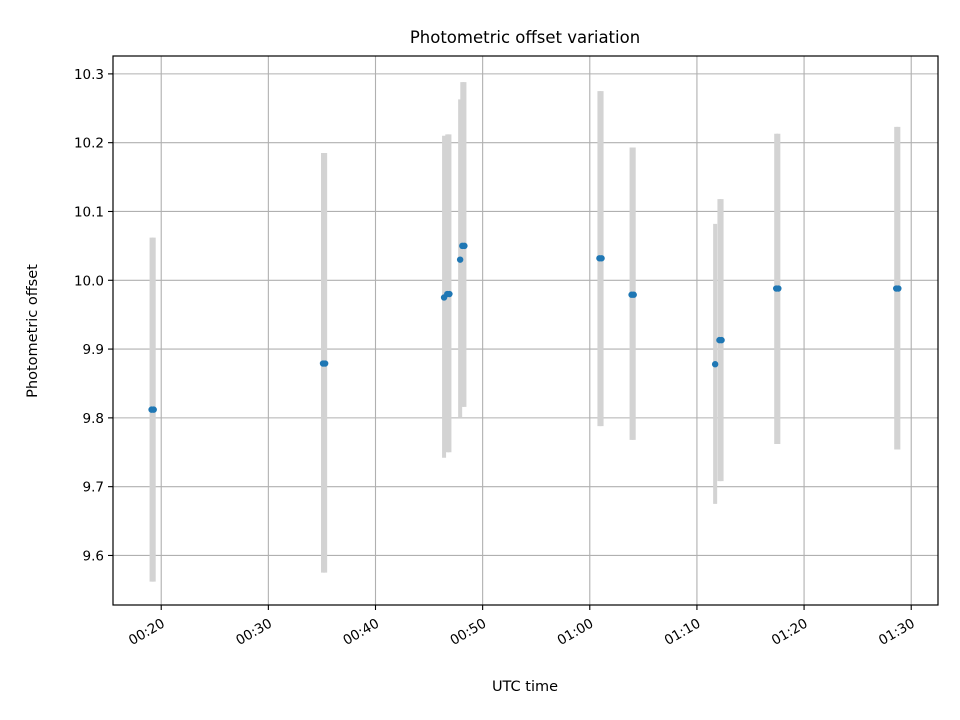  What do you see at coordinates (89, 75) in the screenshot?
I see `y-tick-label: 10.3` at bounding box center [89, 75].